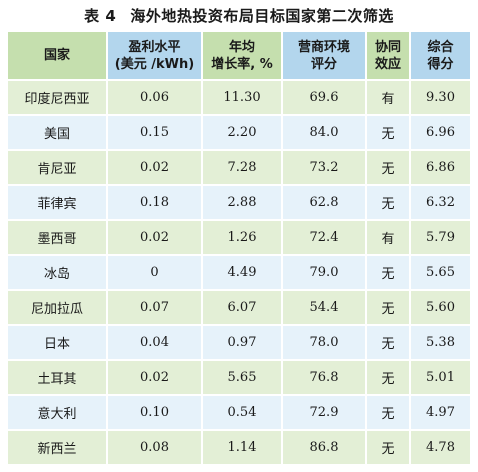  Describe the element at coordinates (58, 273) in the screenshot. I see `cell-country: 冰岛` at that location.